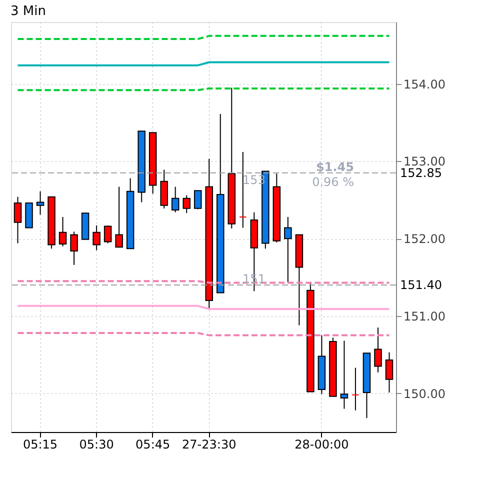  Describe the element at coordinates (96, 445) in the screenshot. I see `x-tick-label: 05:30` at that location.